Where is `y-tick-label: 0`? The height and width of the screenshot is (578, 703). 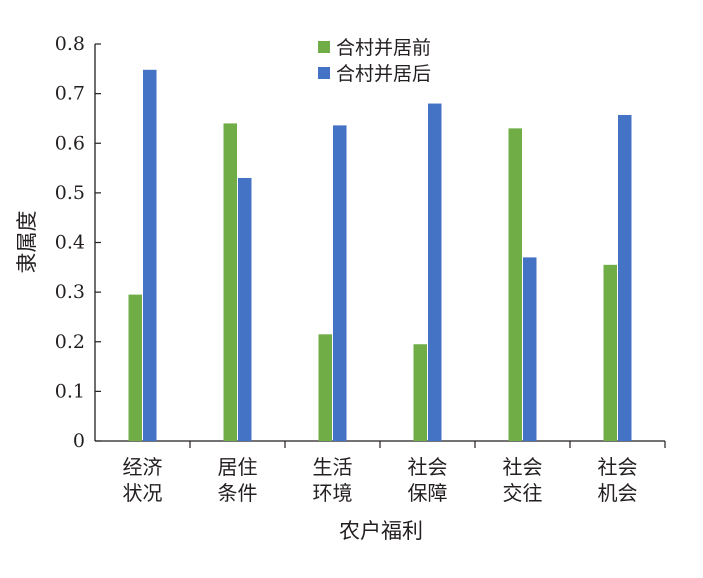
y-tick-label: 0 is located at coordinates (79, 441).